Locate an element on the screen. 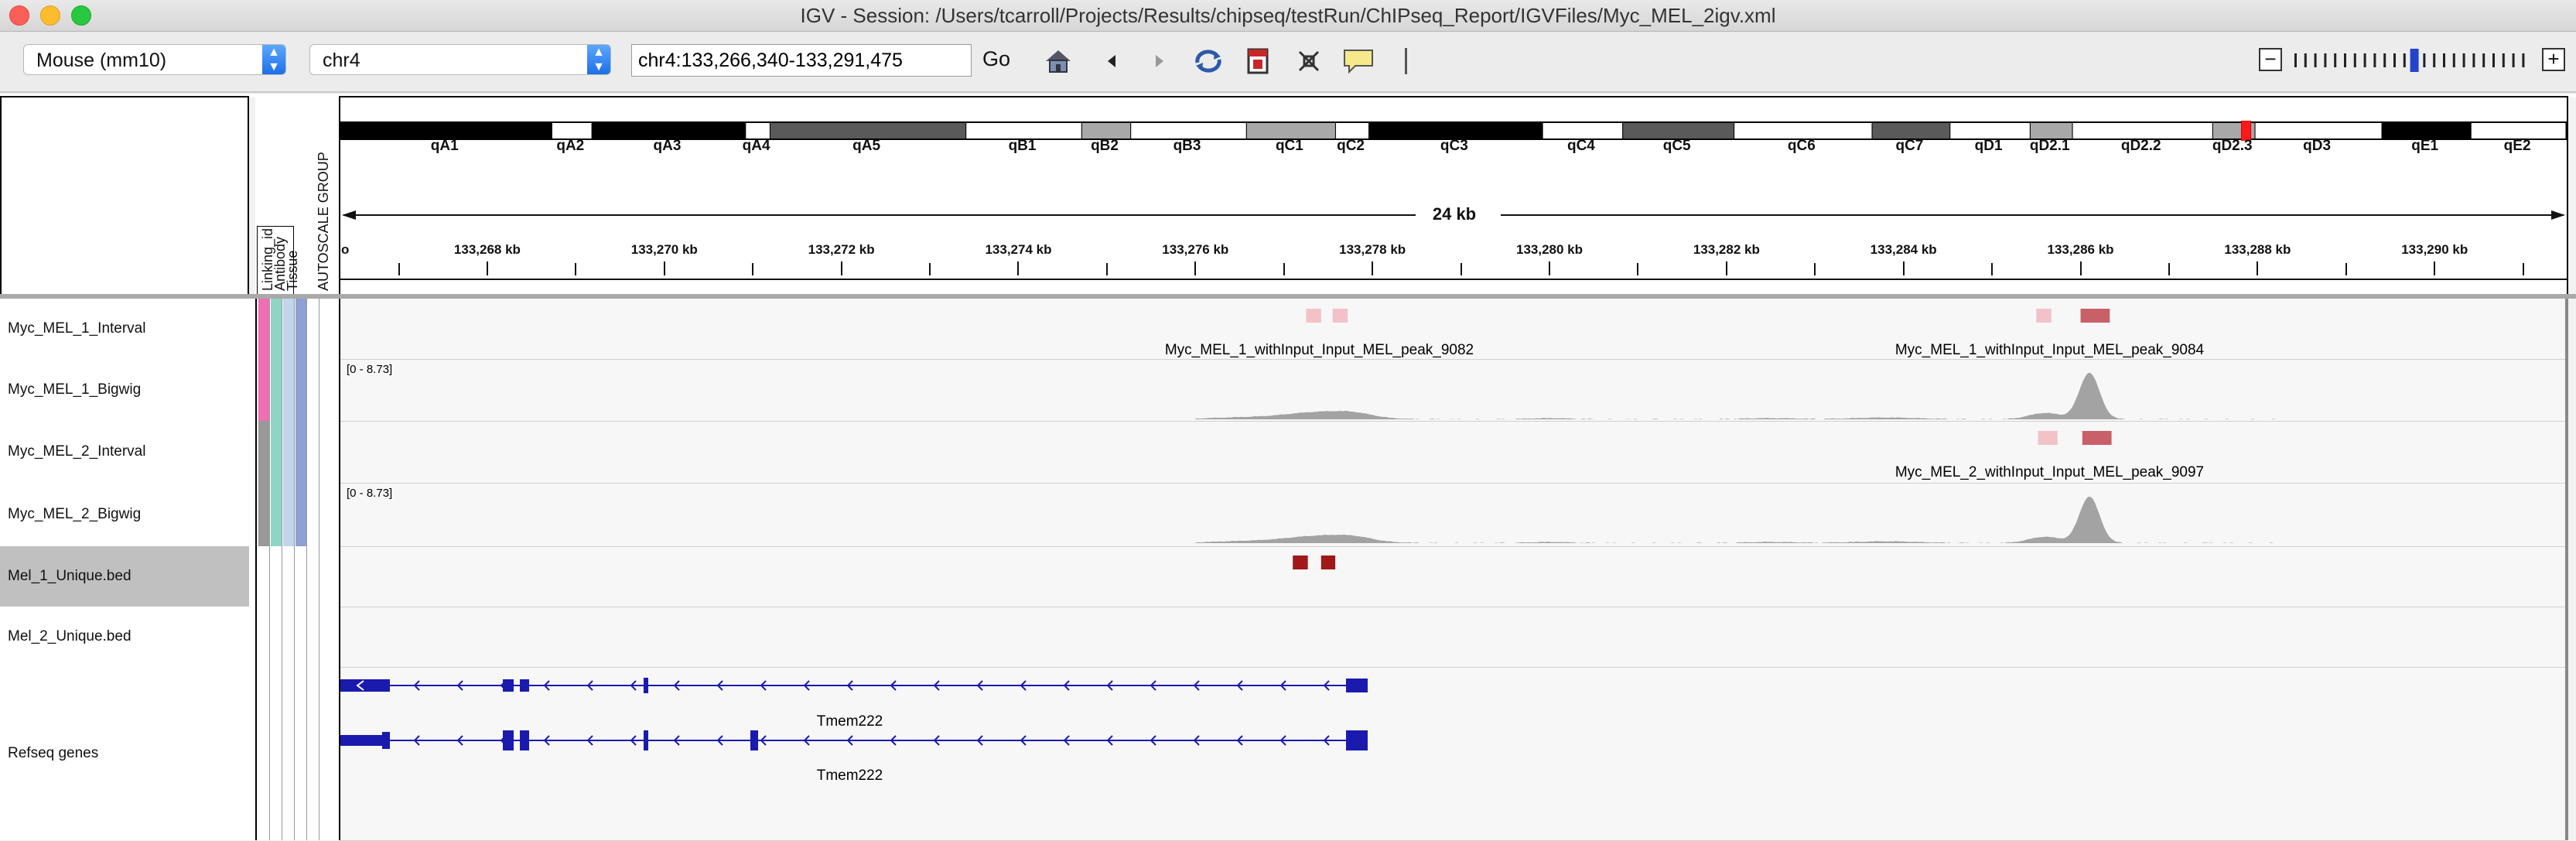 Image resolution: width=2576 pixels, height=841 pixels. ideogram-band-label: qC2 is located at coordinates (1351, 146).